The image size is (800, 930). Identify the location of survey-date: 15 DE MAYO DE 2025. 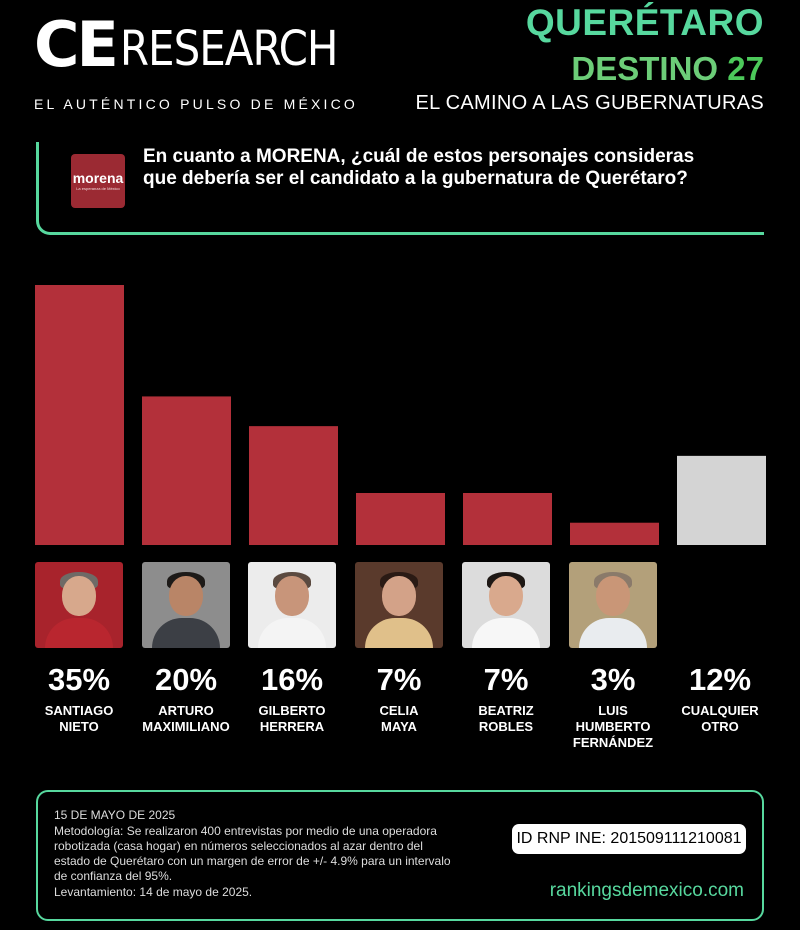
(115, 815).